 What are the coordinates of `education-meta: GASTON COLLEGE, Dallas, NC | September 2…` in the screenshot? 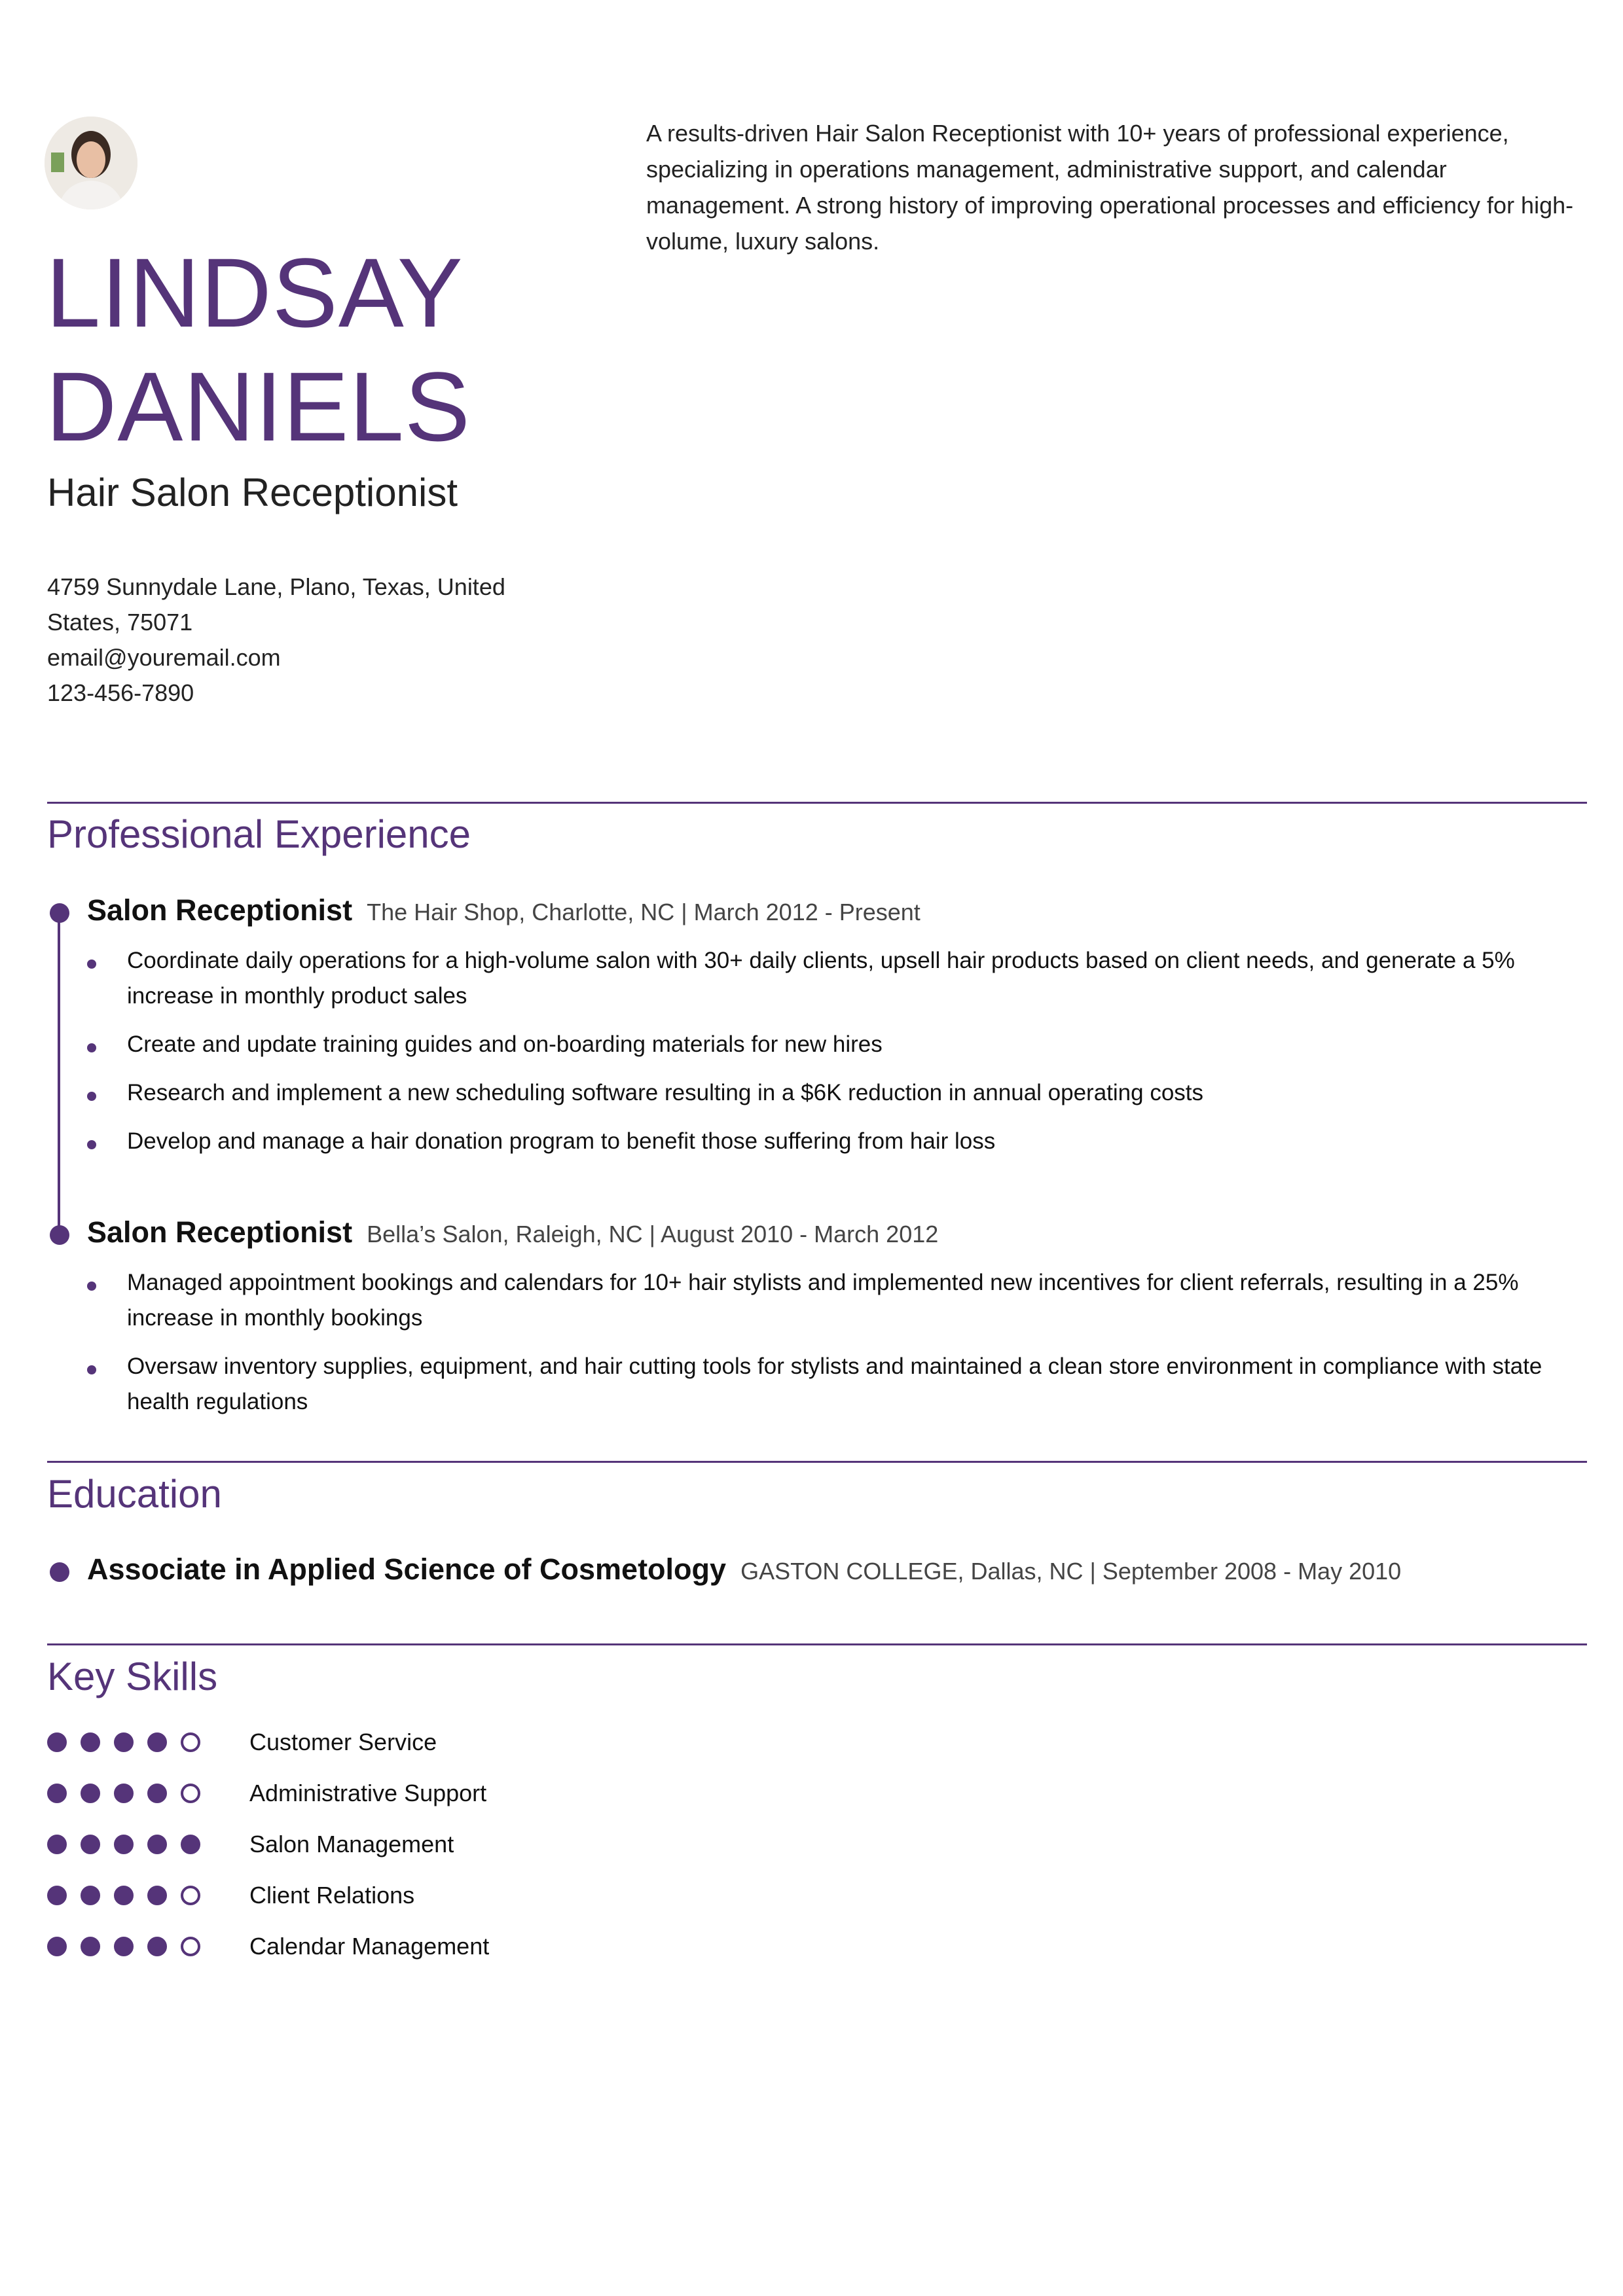 It's located at (1071, 1572).